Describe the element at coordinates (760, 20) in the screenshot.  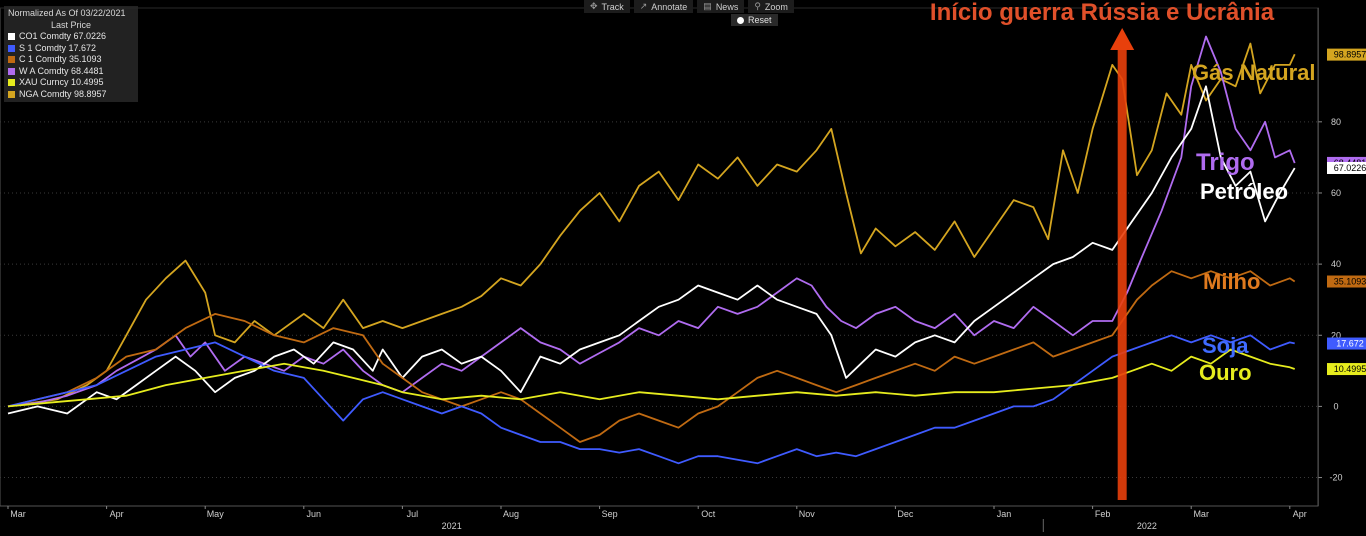
I see `reset-label: Reset` at that location.